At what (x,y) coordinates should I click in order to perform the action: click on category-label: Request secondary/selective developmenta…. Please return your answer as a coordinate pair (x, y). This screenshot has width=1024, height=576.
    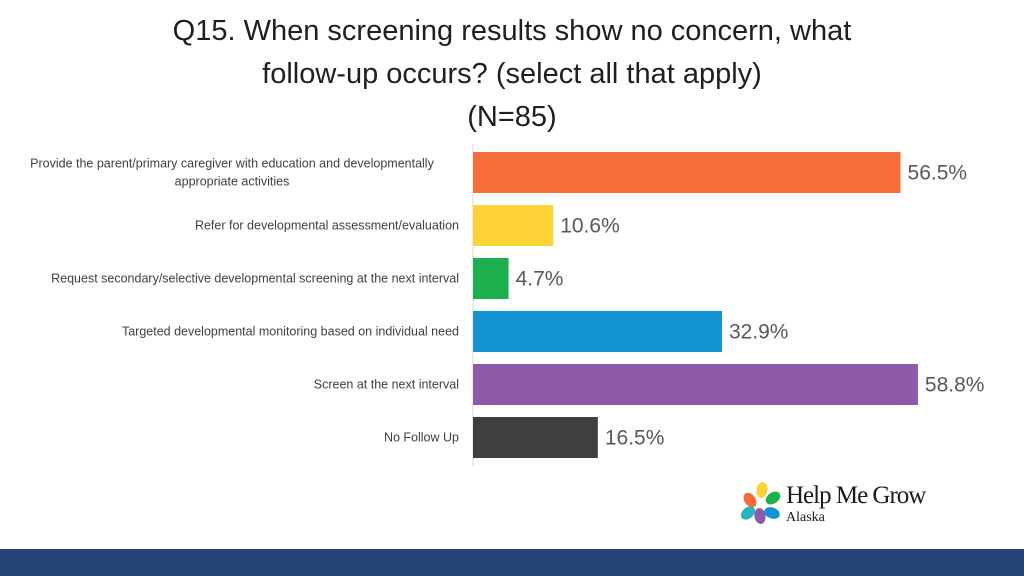
    Looking at the image, I should click on (255, 279).